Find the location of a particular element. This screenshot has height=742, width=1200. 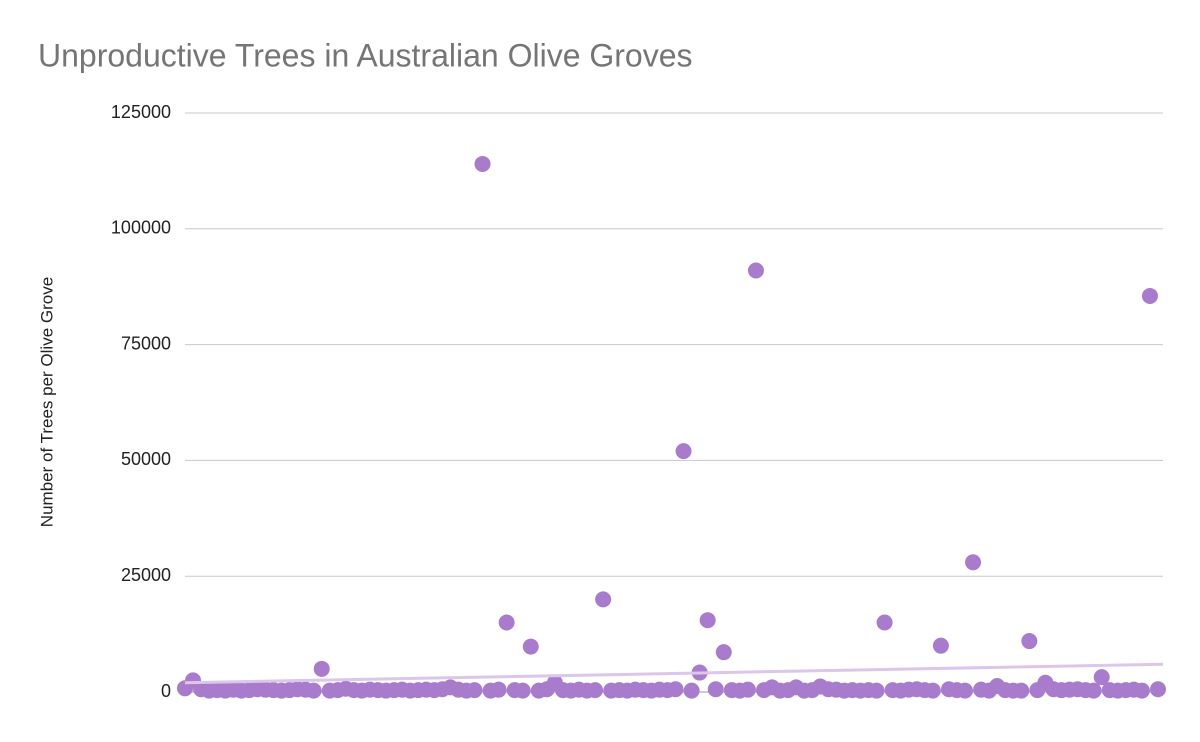

y-tick-label: 100000 is located at coordinates (141, 228).